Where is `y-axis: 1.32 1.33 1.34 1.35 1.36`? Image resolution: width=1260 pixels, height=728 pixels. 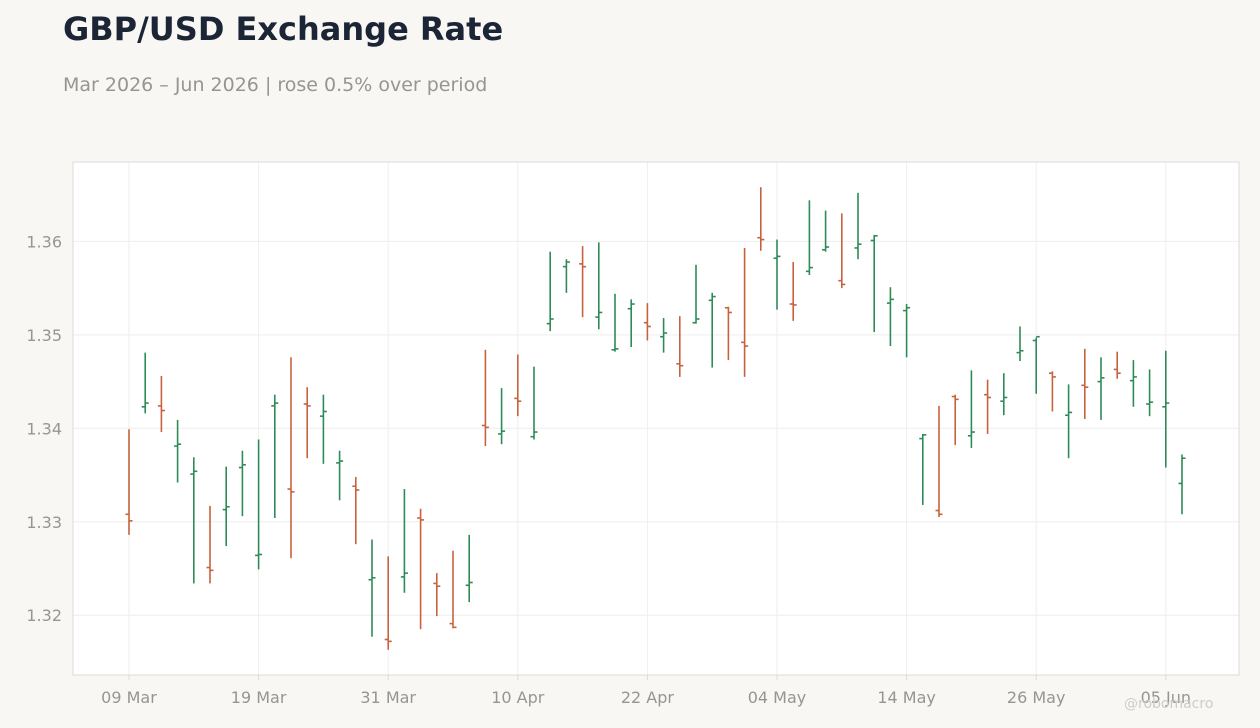
y-axis: 1.32 1.33 1.34 1.35 1.36 is located at coordinates (44, 428).